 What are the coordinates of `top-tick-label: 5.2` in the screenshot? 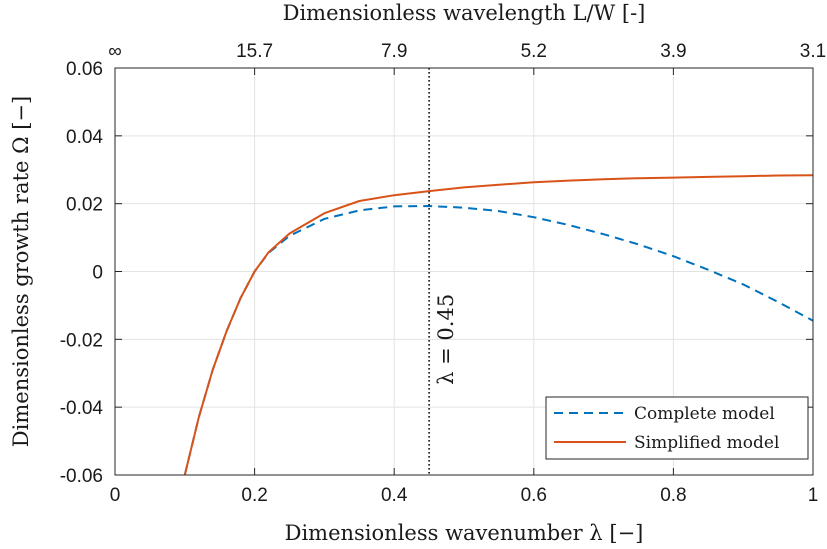 It's located at (534, 51).